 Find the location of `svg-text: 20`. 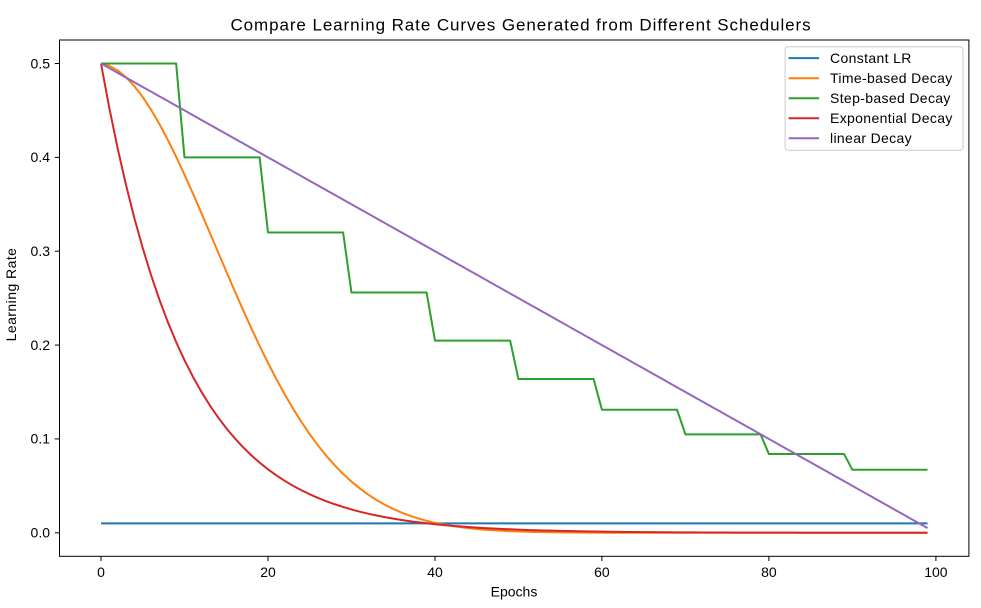

svg-text: 20 is located at coordinates (268, 572).